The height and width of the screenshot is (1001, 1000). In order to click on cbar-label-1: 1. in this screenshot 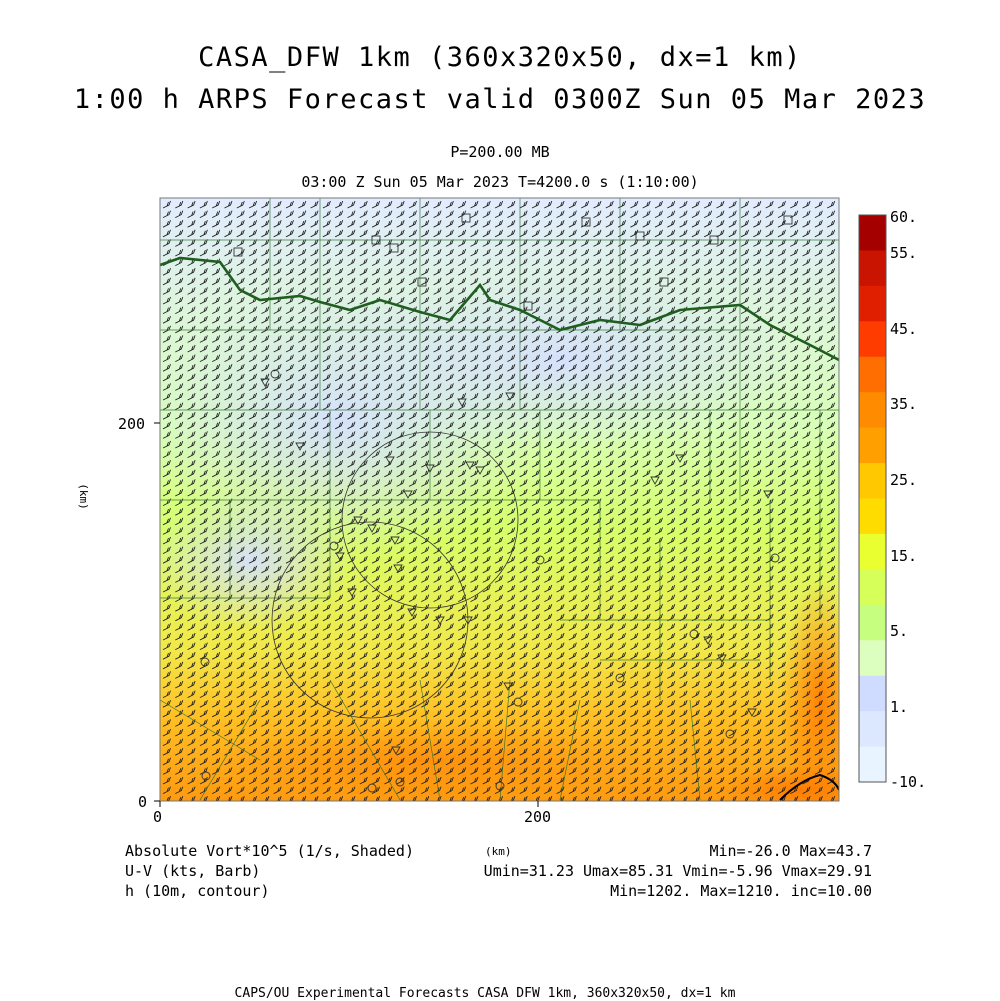, I will do `click(899, 707)`.